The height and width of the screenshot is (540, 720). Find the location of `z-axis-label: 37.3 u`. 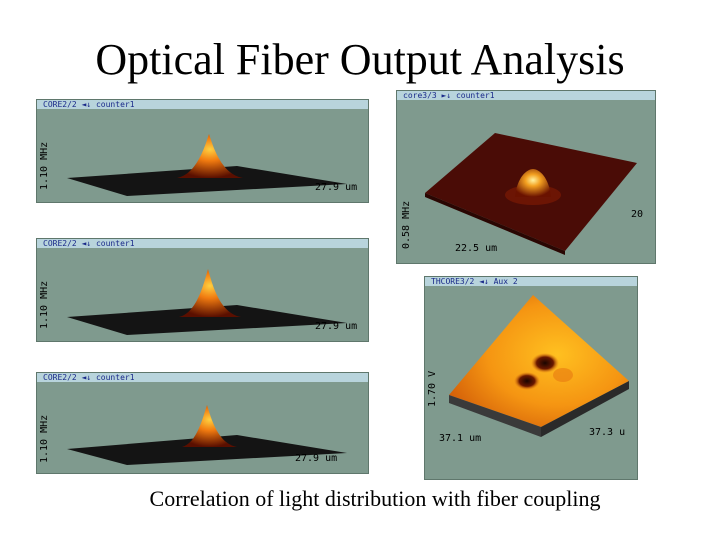

z-axis-label: 37.3 u is located at coordinates (607, 432).